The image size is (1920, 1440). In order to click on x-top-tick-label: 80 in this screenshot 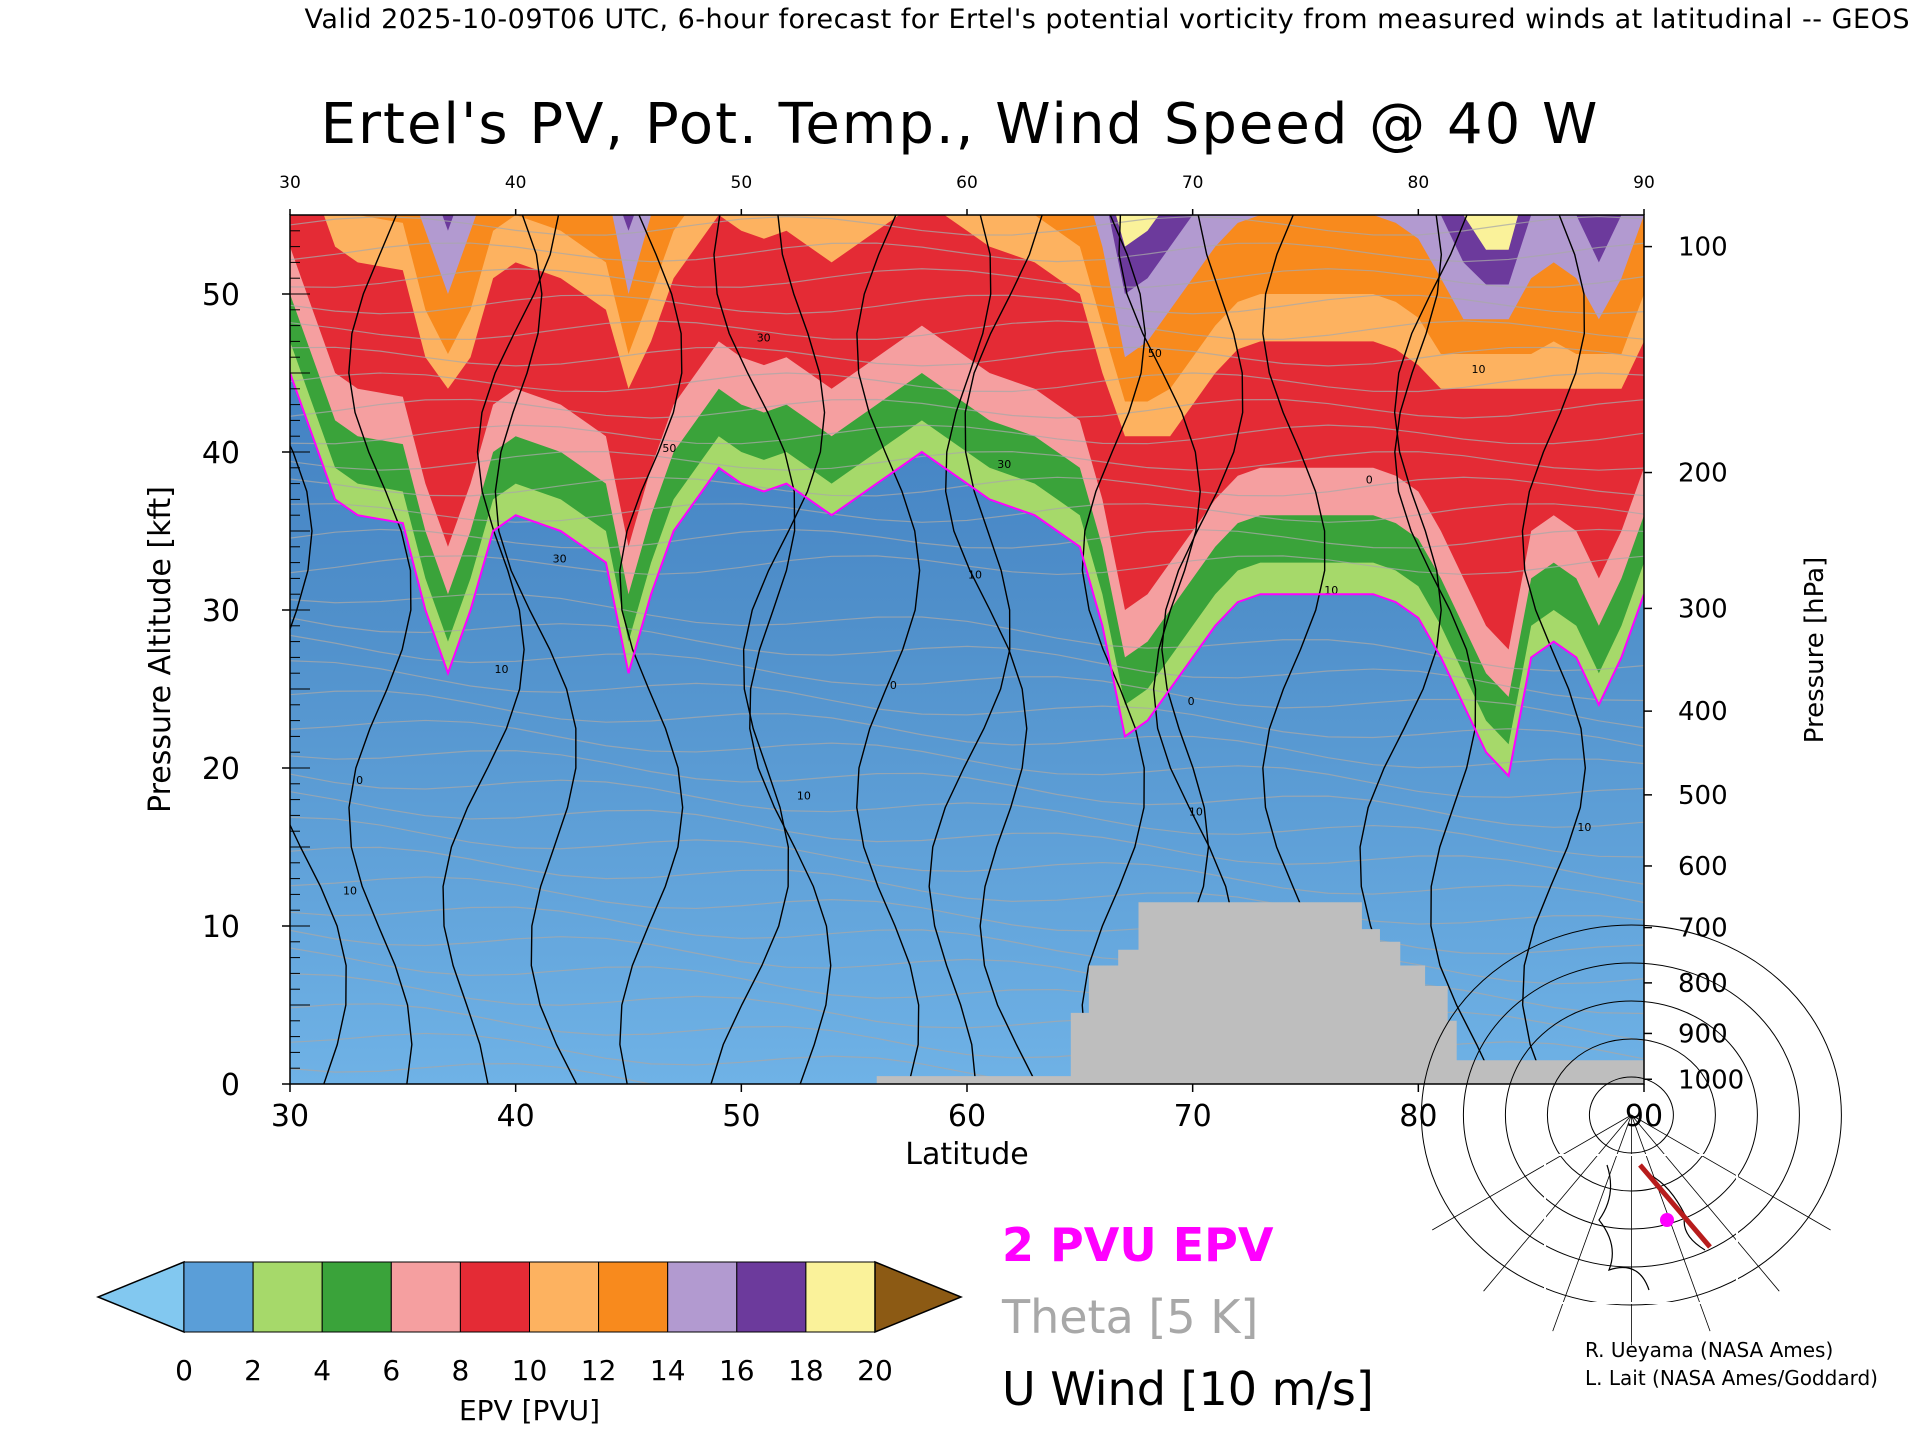, I will do `click(1419, 183)`.